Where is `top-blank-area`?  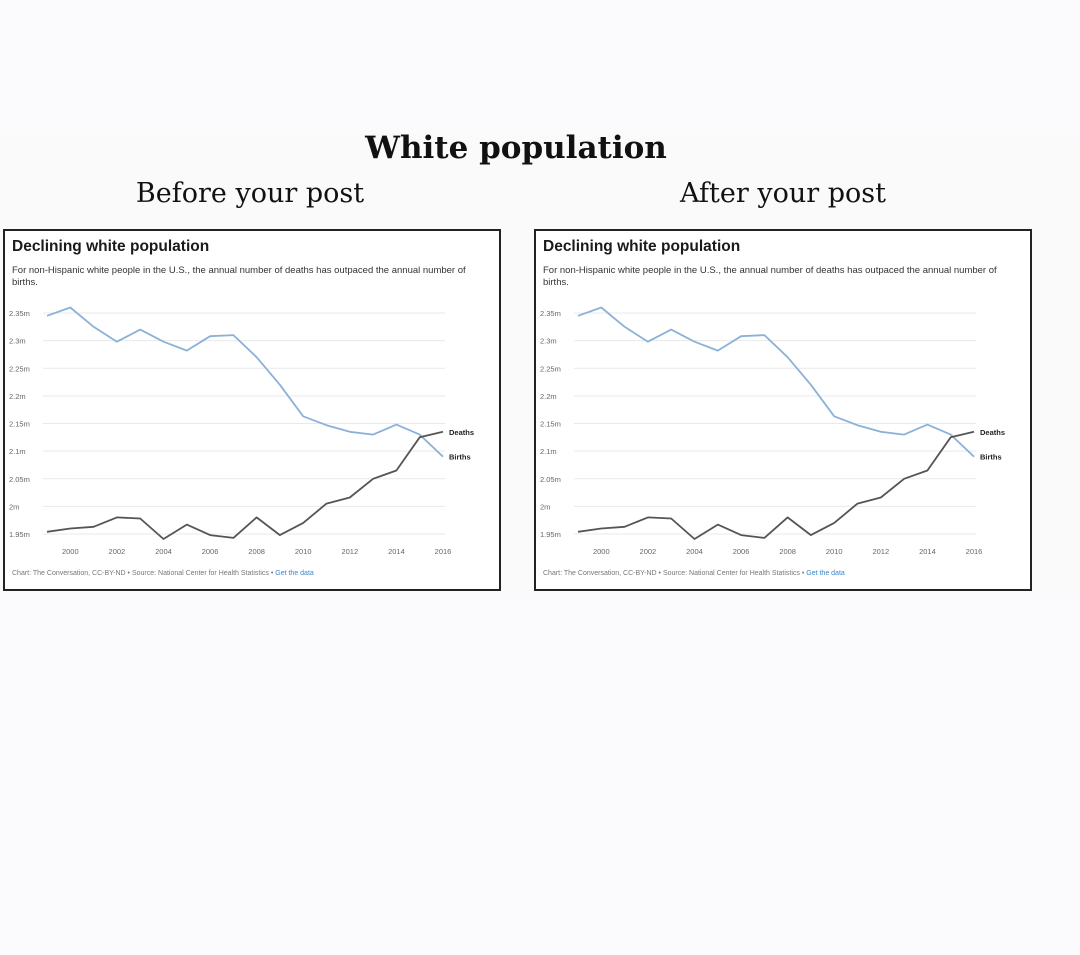 top-blank-area is located at coordinates (540, 67).